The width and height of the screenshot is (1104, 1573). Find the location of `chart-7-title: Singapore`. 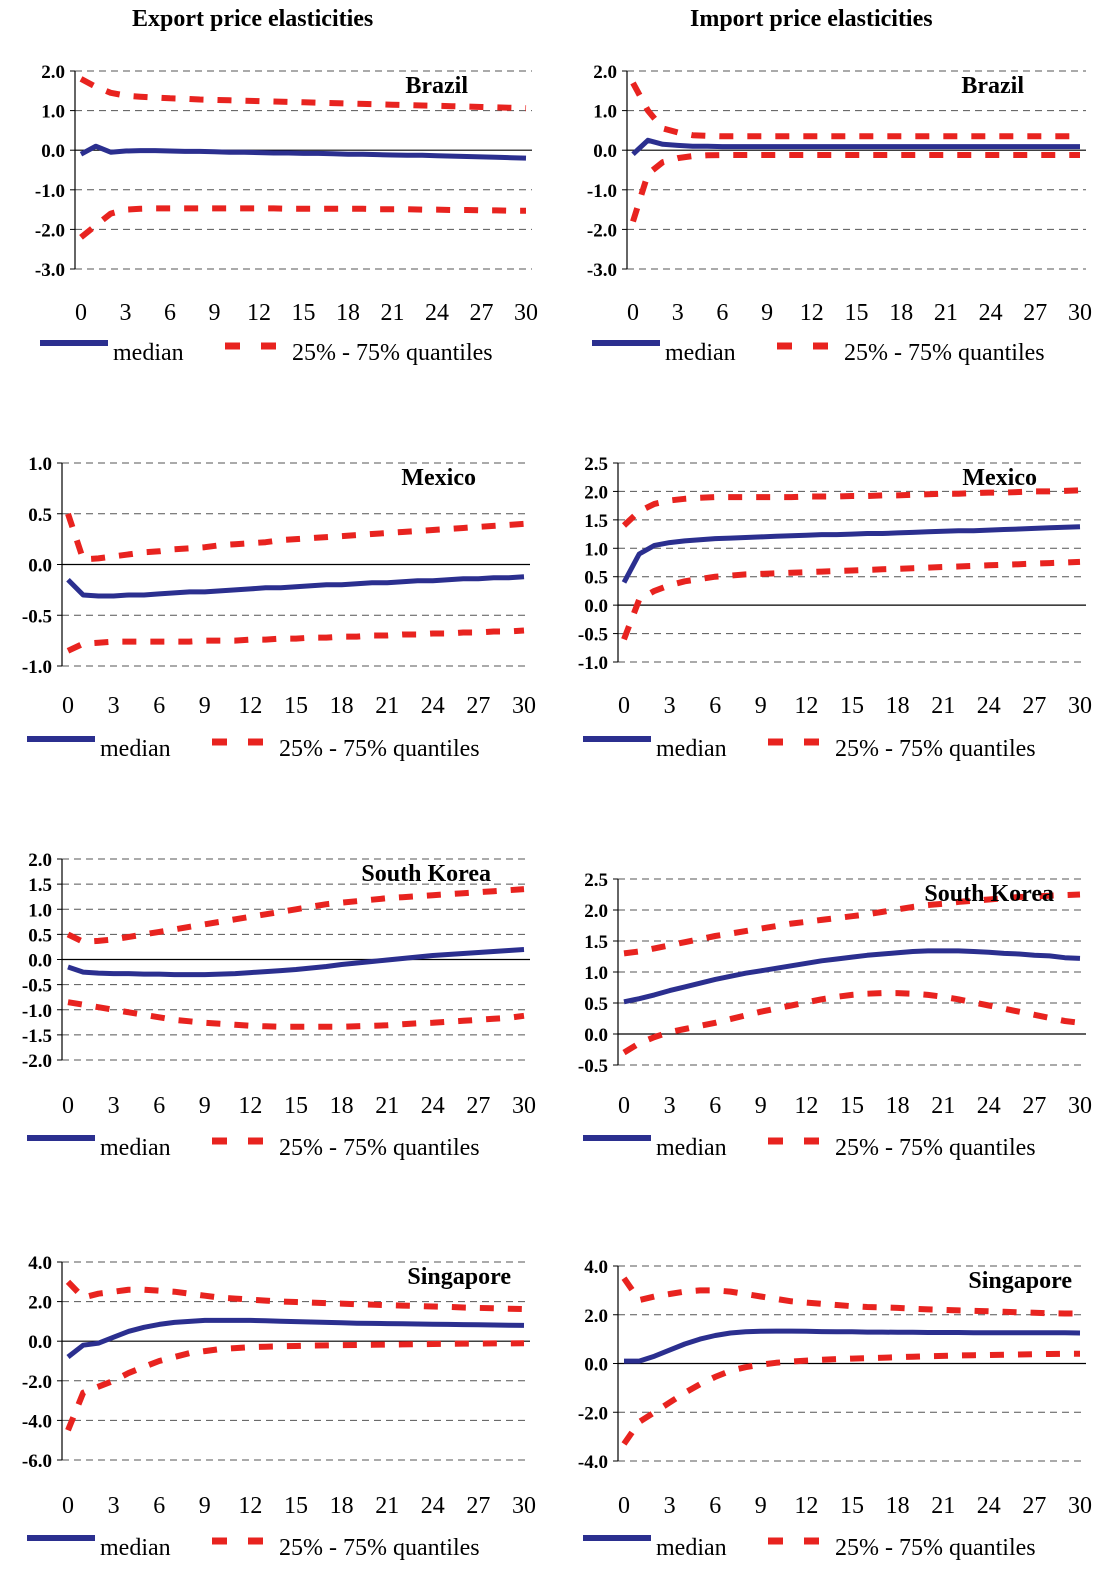

chart-7-title: Singapore is located at coordinates (459, 1277).